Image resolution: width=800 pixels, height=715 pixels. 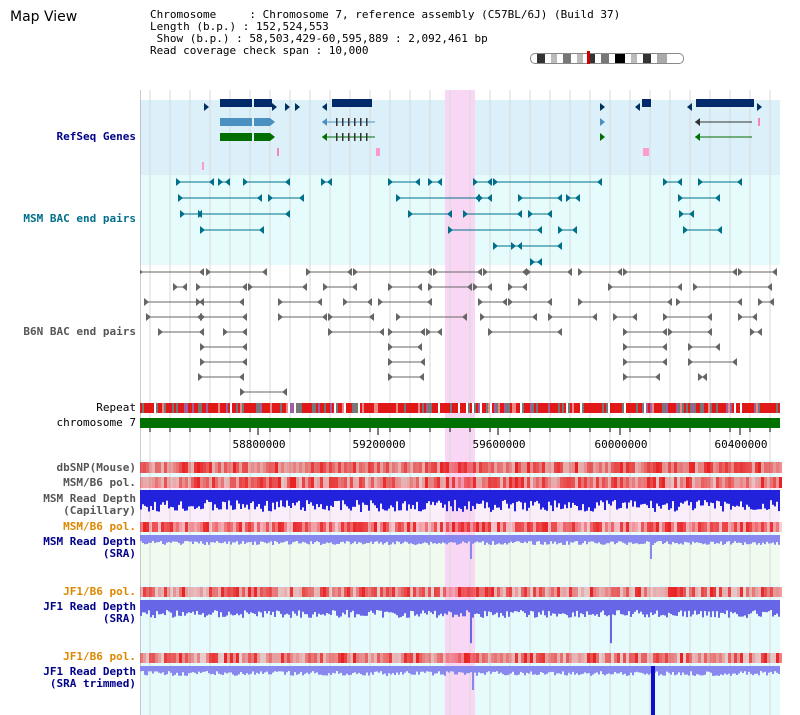 I want to click on label-jf1-b6-pol-2: JF1/B6 pol., so click(x=99, y=656).